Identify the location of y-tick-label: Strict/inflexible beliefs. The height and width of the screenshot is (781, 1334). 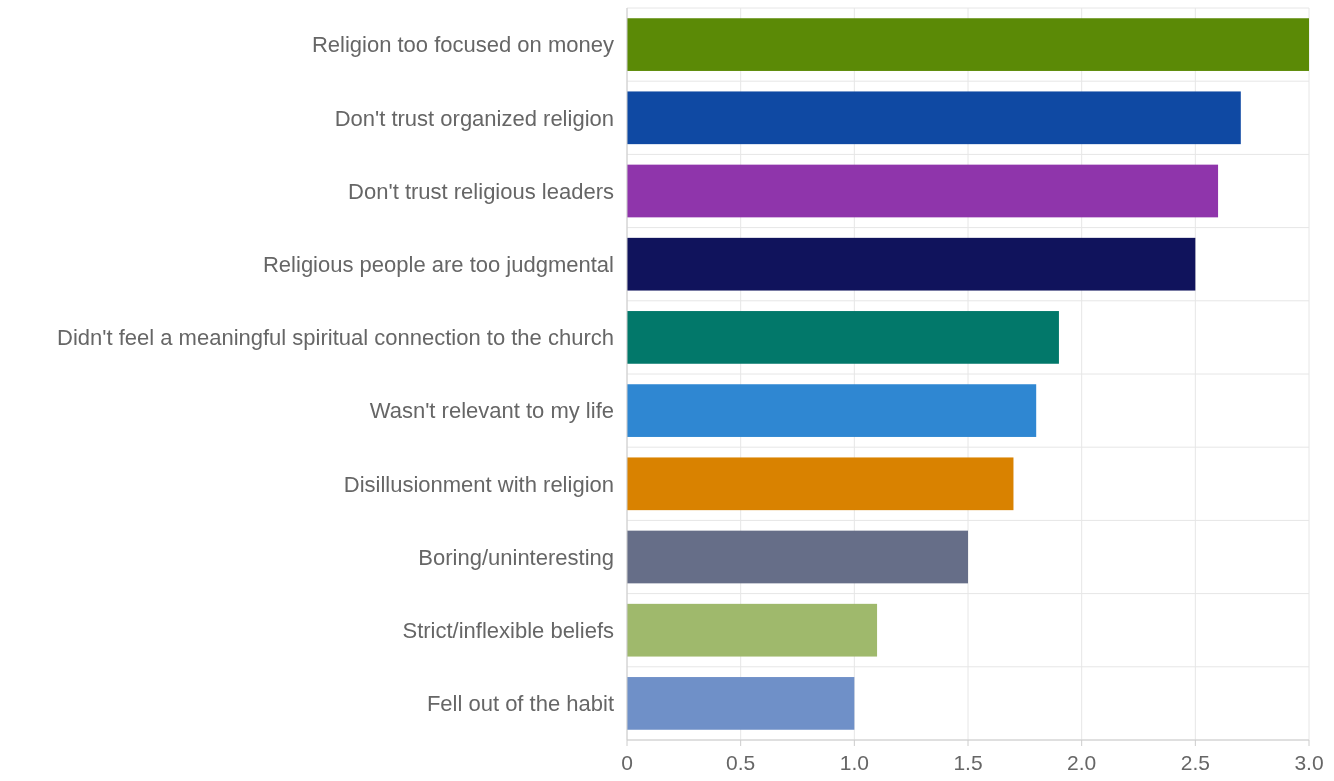
(508, 630).